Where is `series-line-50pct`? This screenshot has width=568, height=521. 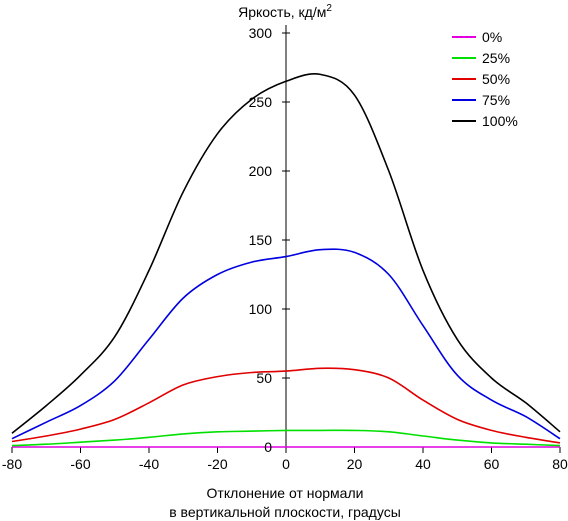
series-line-50pct is located at coordinates (286, 405).